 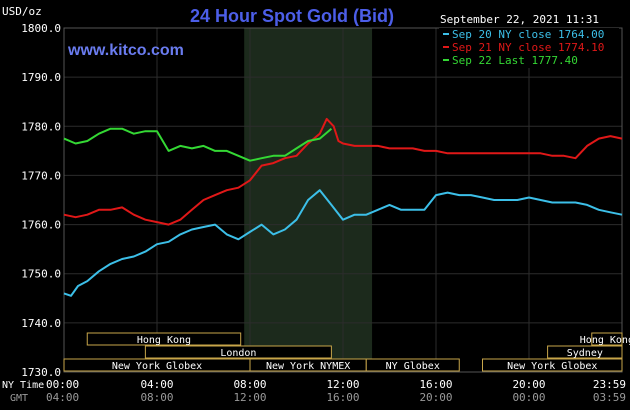 I want to click on chart-title: 24 Hour Spot Gold (Bid), so click(x=292, y=16).